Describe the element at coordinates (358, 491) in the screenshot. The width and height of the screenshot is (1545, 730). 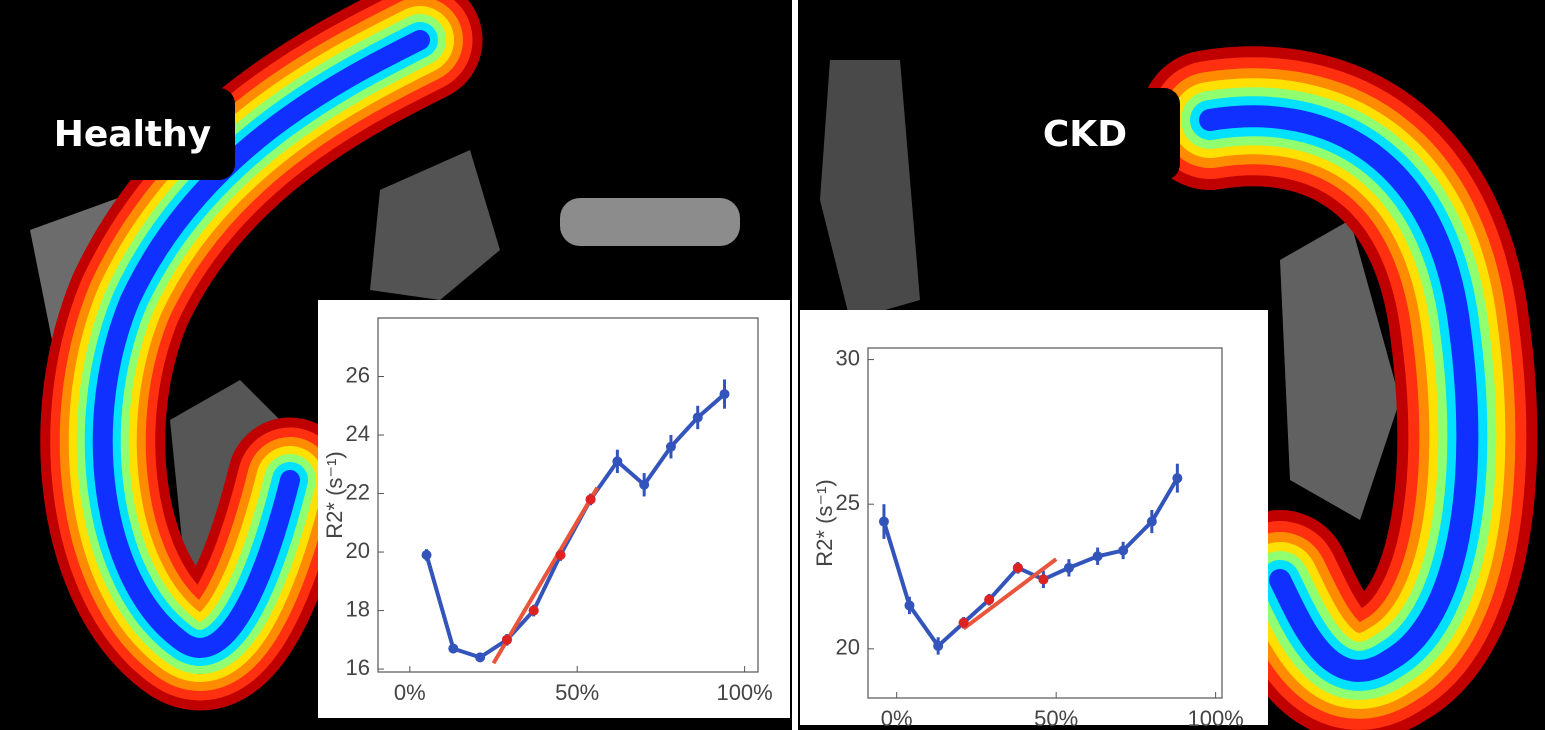
I see `y-tick-label: 22` at that location.